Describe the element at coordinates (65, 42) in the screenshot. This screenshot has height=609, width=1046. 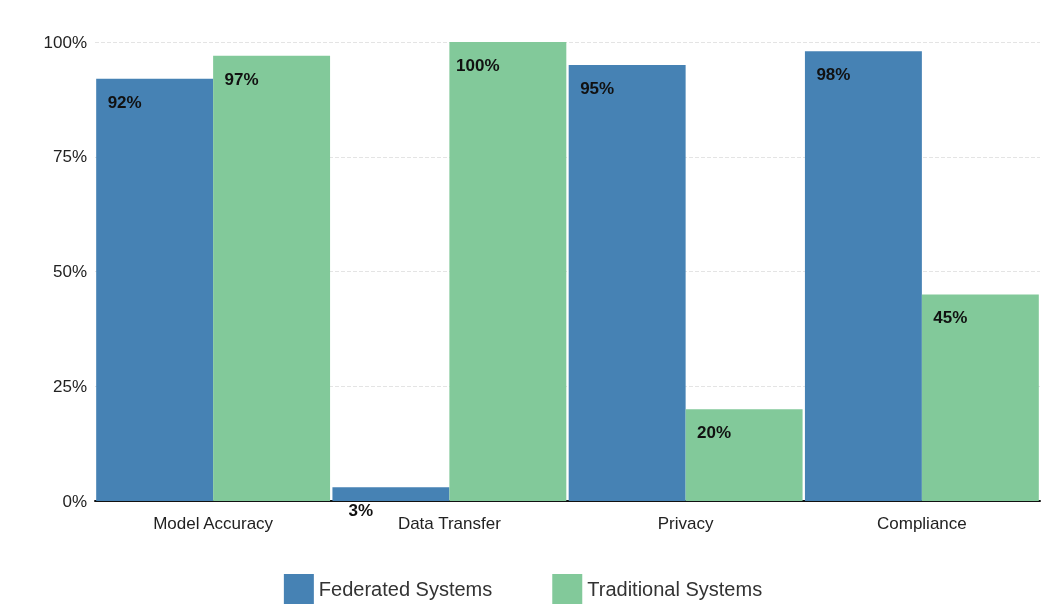
I see `y-tick-label: 100%` at that location.